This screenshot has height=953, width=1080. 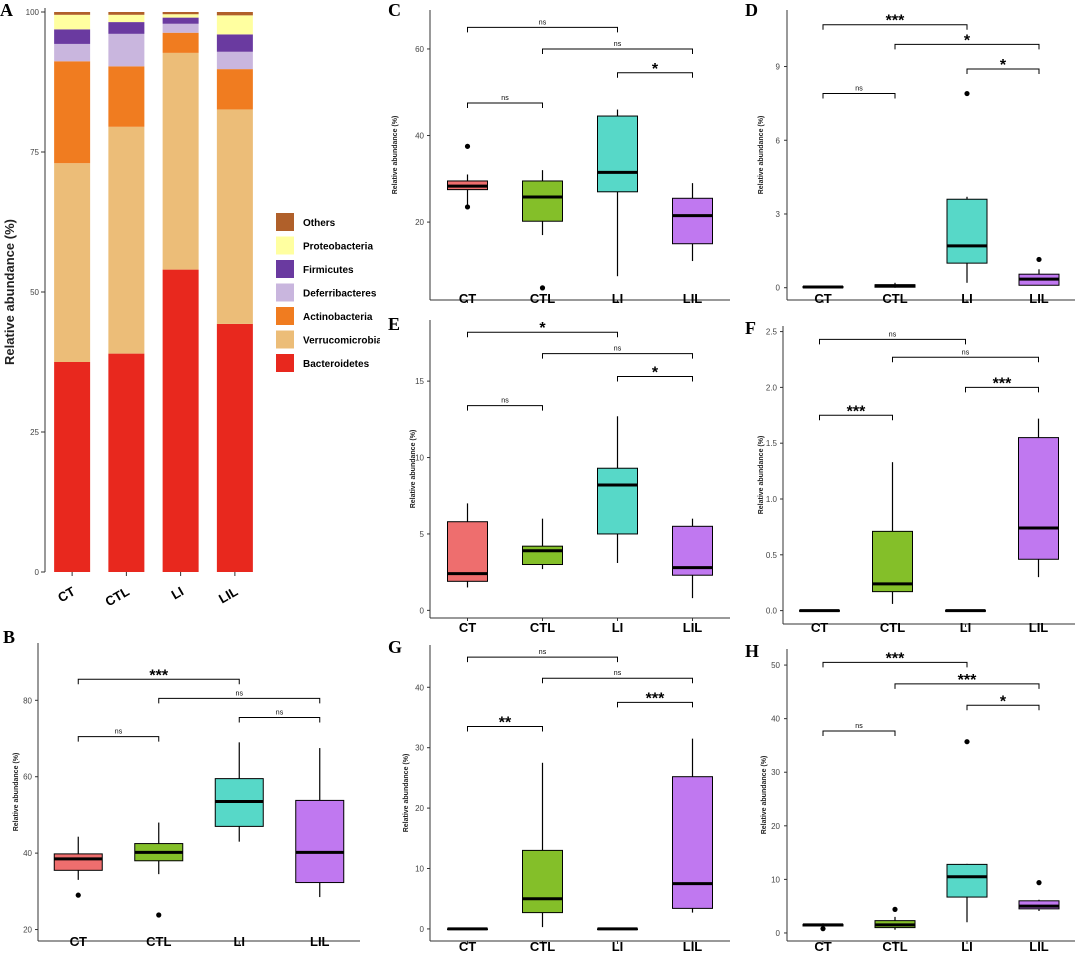 What do you see at coordinates (78, 862) in the screenshot?
I see `box-ct` at bounding box center [78, 862].